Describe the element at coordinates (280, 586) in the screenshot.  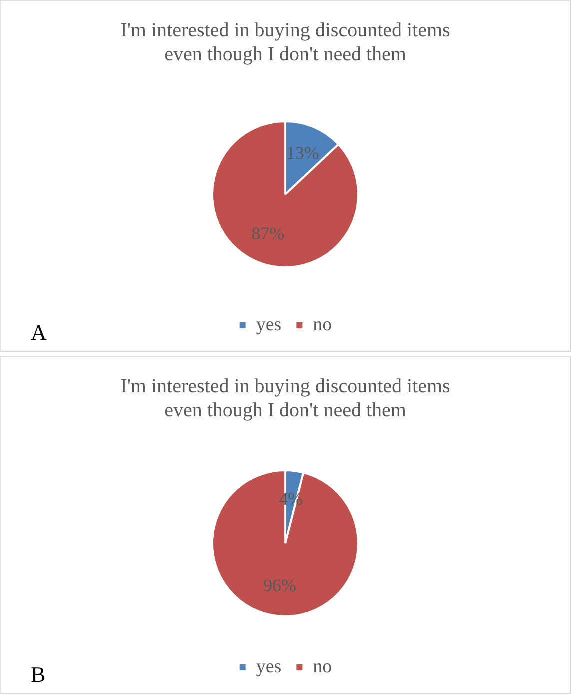
I see `data-label: 96%` at that location.